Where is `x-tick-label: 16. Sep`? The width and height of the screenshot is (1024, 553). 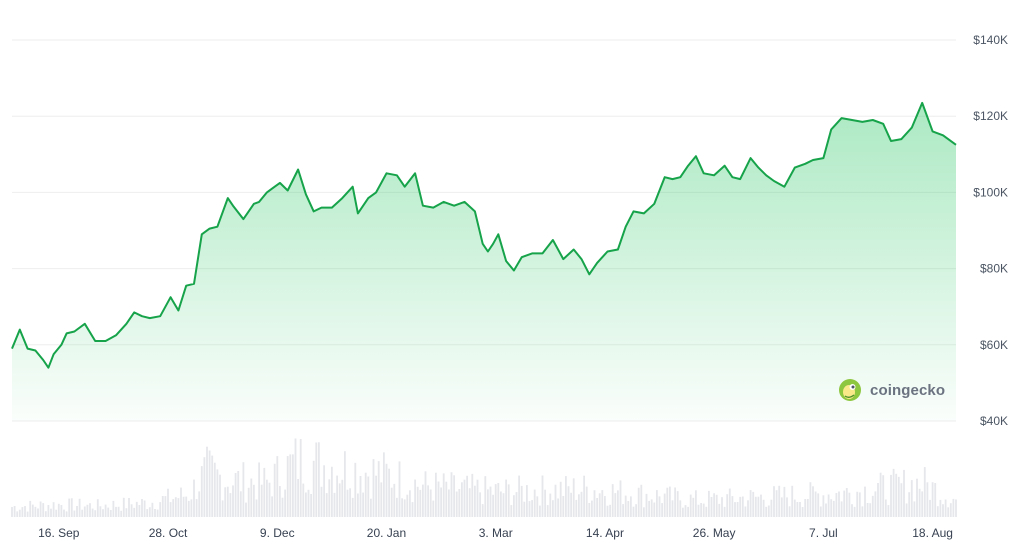
x-tick-label: 16. Sep is located at coordinates (59, 533).